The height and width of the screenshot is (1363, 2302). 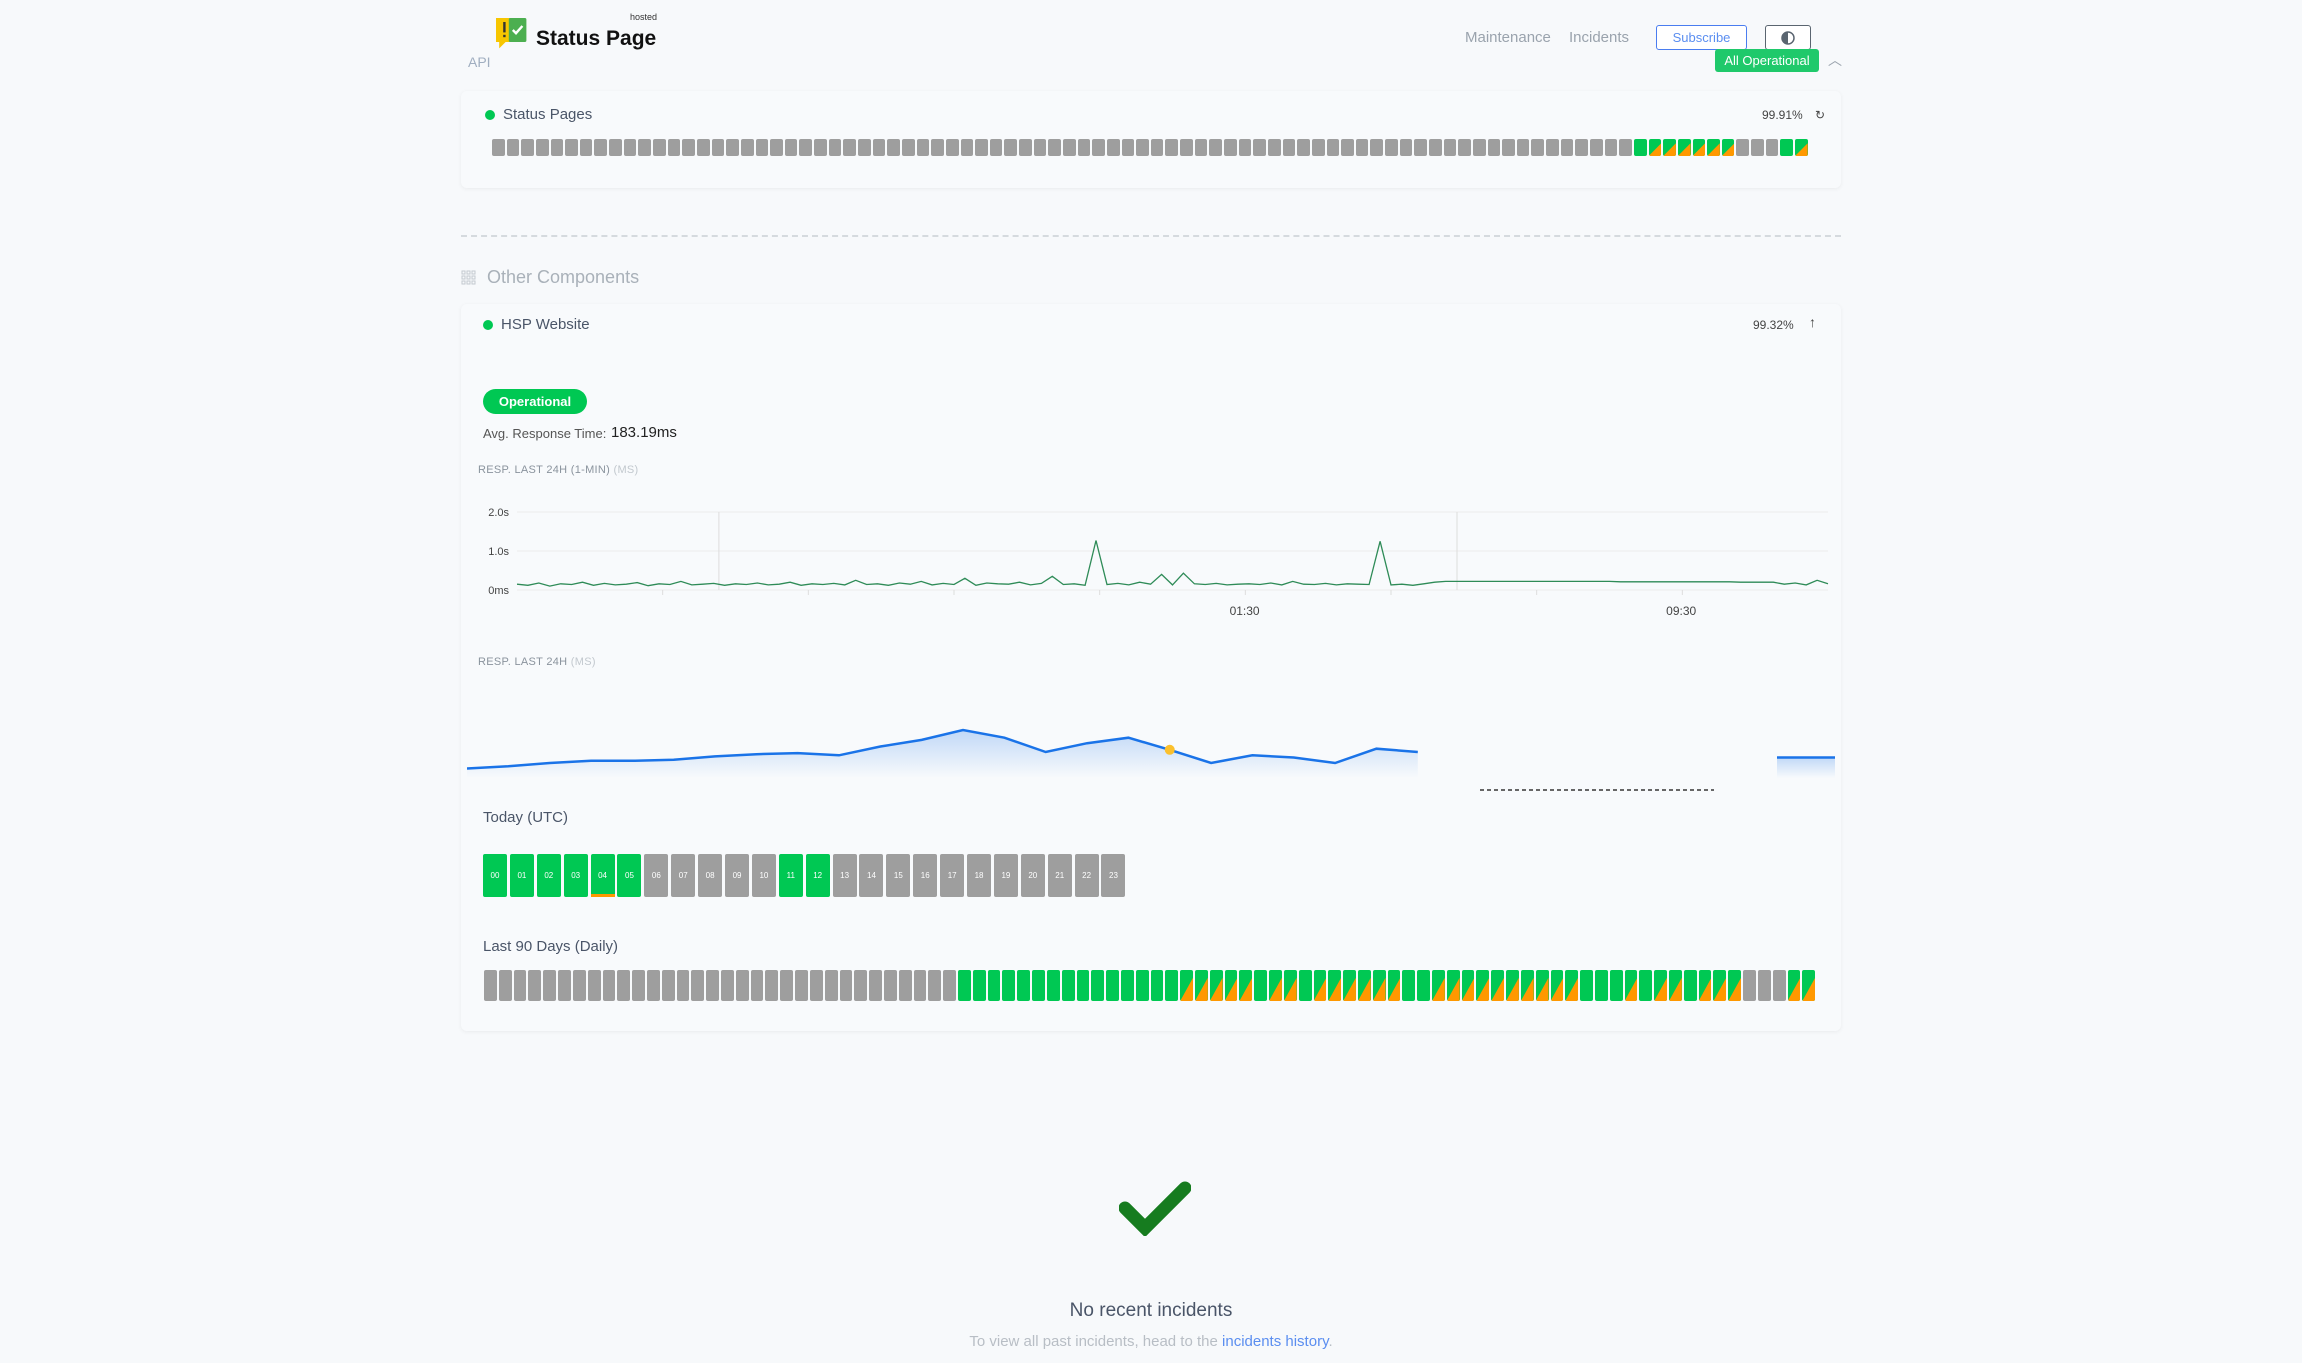 What do you see at coordinates (1812, 322) in the screenshot?
I see `arrow-up-icon: ↑` at bounding box center [1812, 322].